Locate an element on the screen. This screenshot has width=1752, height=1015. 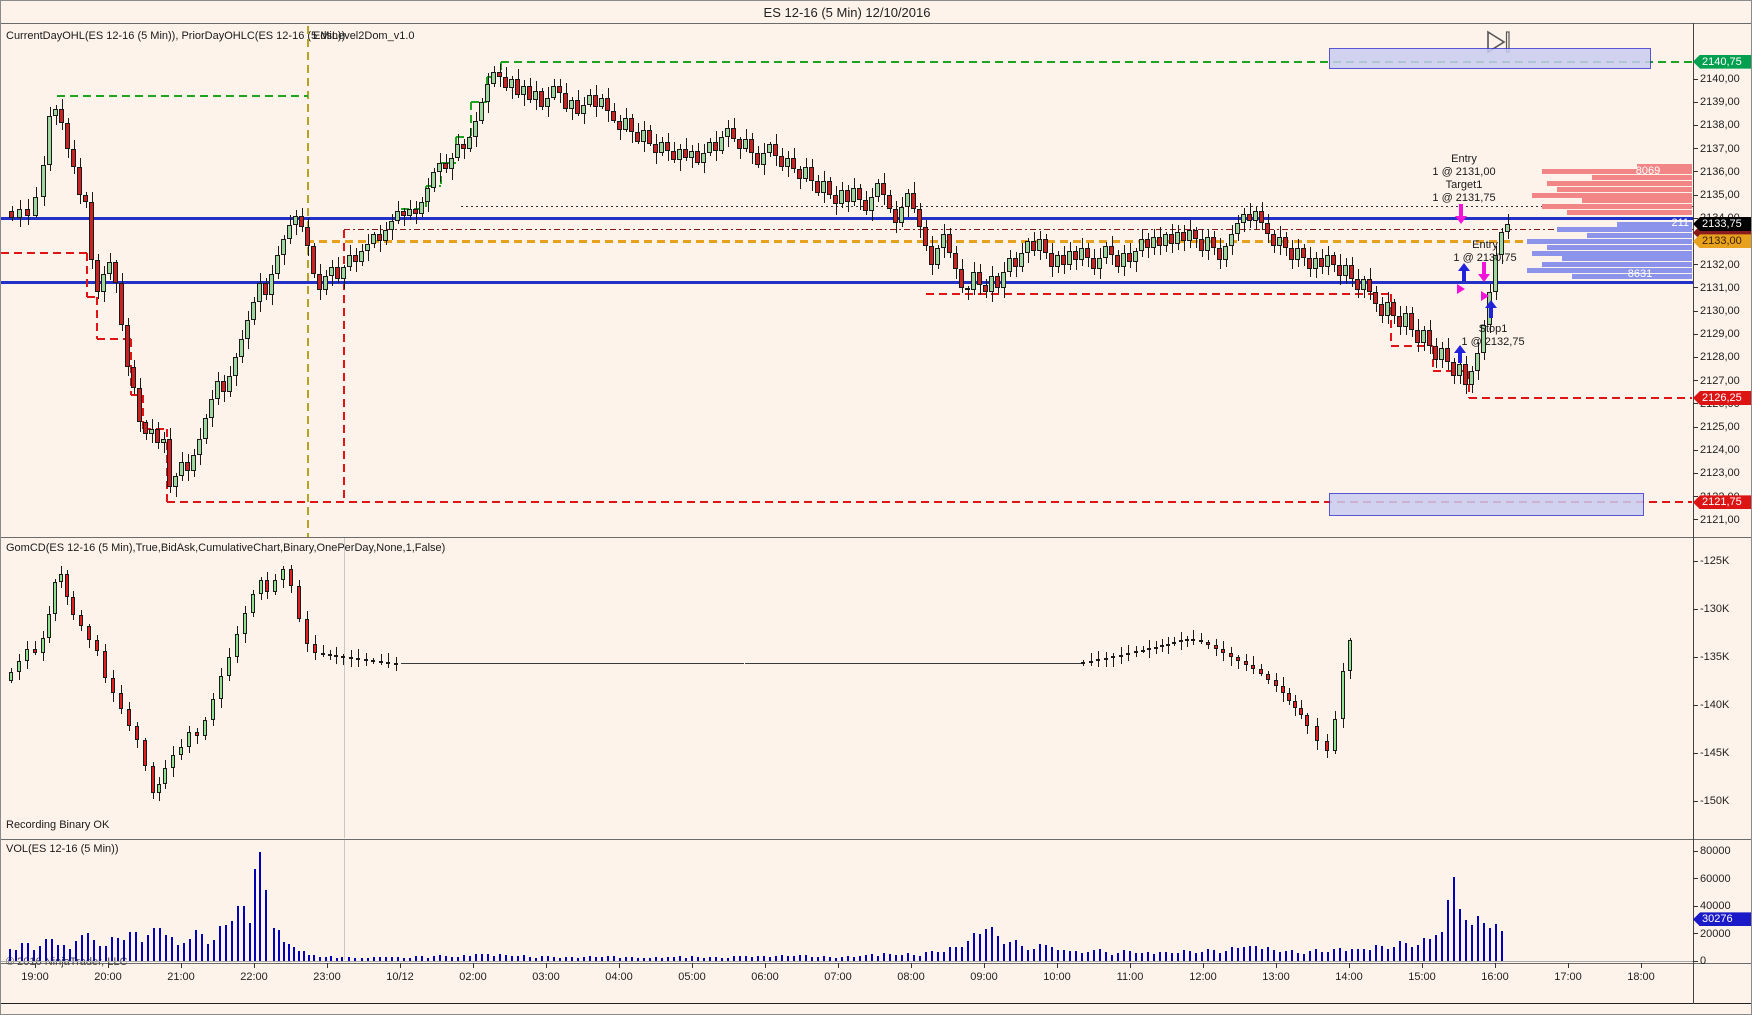
current-day-high is located at coordinates (1097, 61).